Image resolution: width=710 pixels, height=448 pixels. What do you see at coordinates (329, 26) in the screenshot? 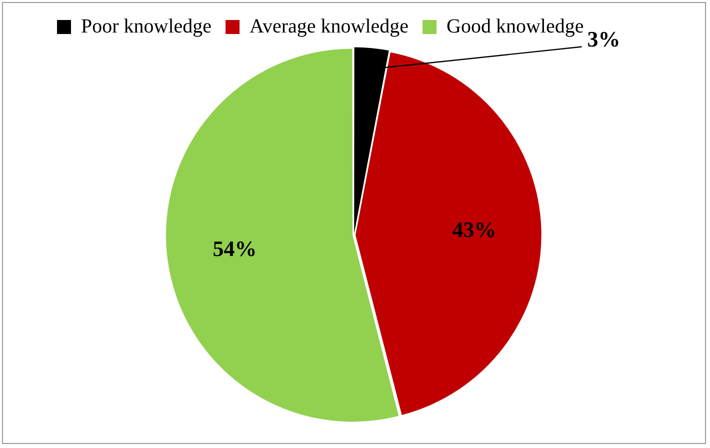
I see `legend-label: Average knowledge` at bounding box center [329, 26].